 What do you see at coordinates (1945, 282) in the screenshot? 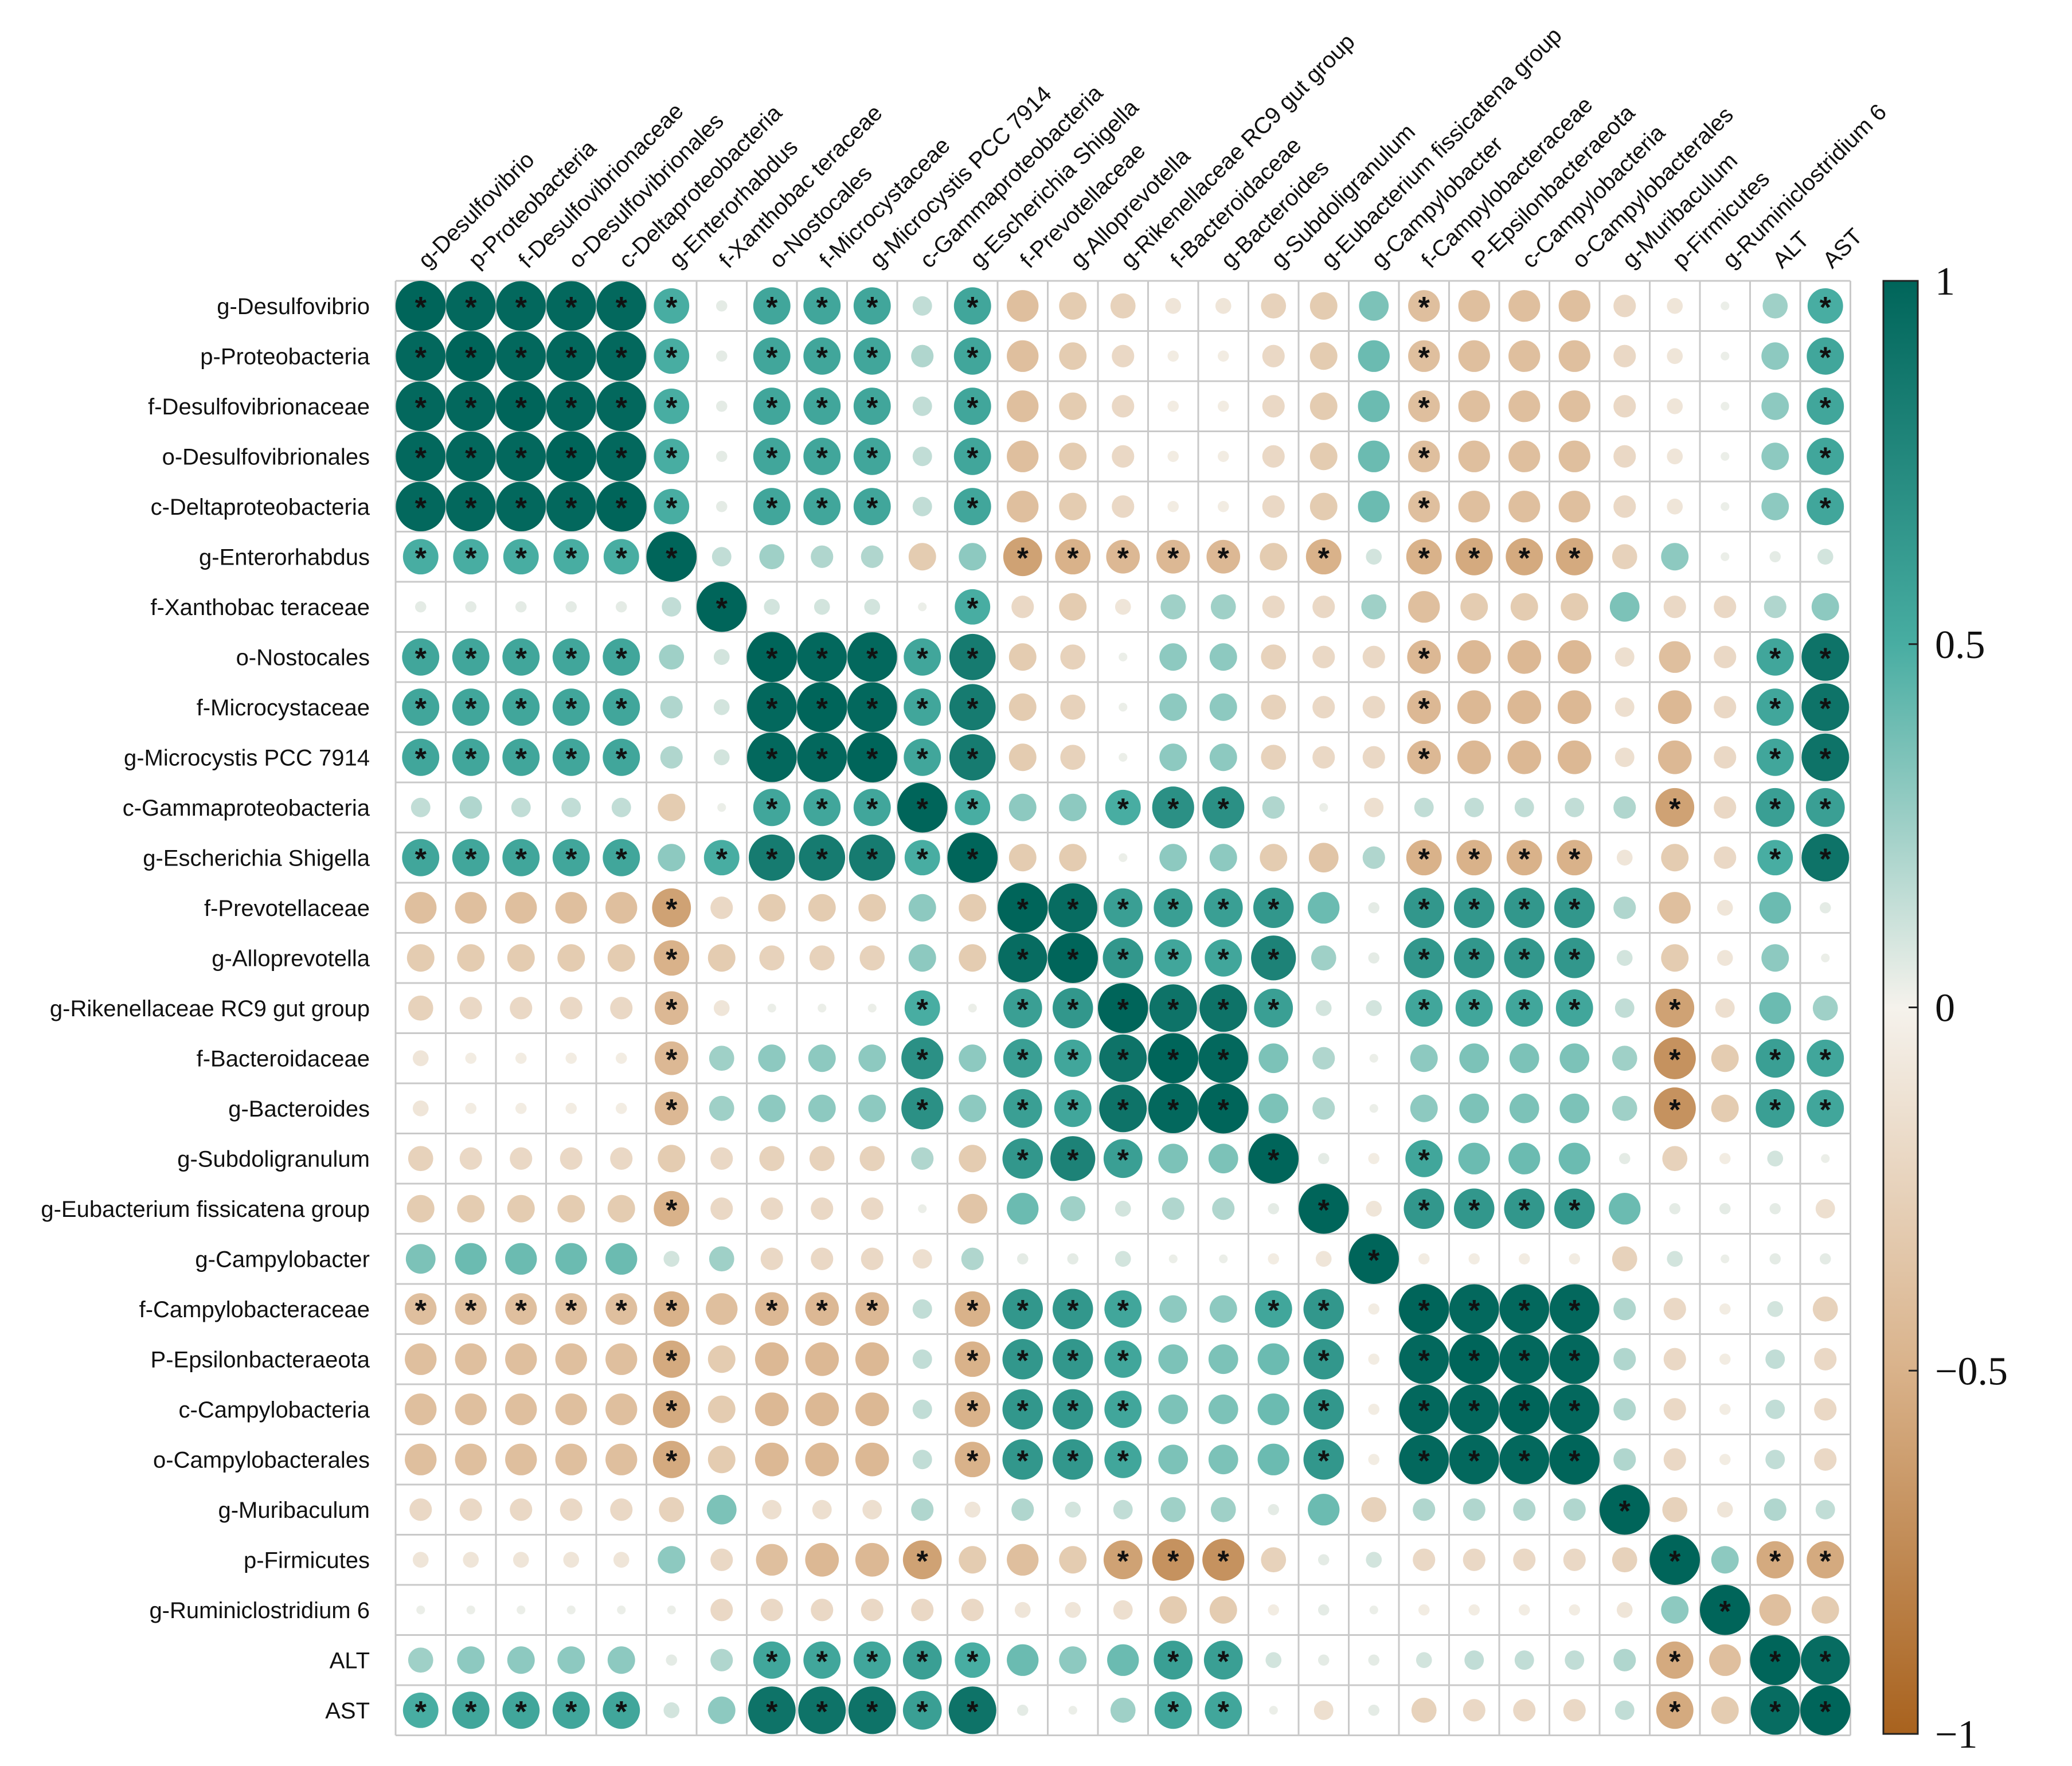
I see `colorbar-tick-label: 1` at bounding box center [1945, 282].